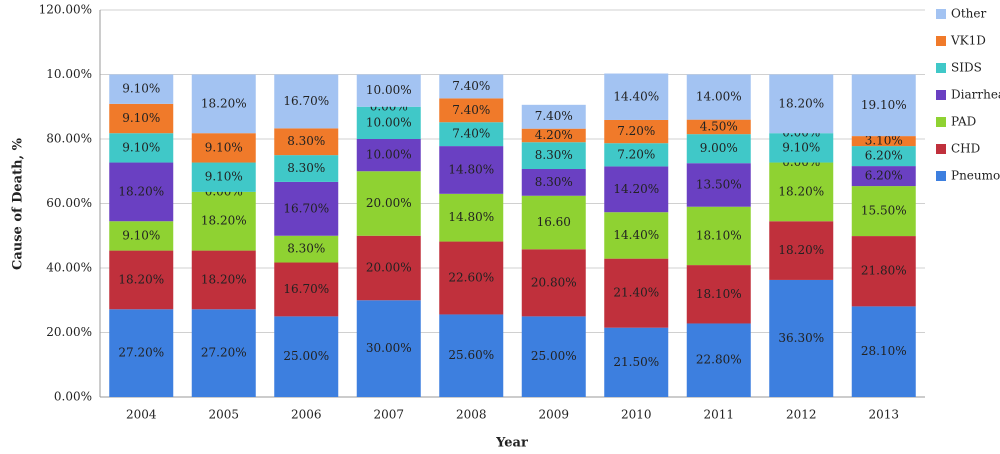 The width and height of the screenshot is (1000, 454). What do you see at coordinates (306, 415) in the screenshot?
I see `x-tick-label: 2006` at bounding box center [306, 415].